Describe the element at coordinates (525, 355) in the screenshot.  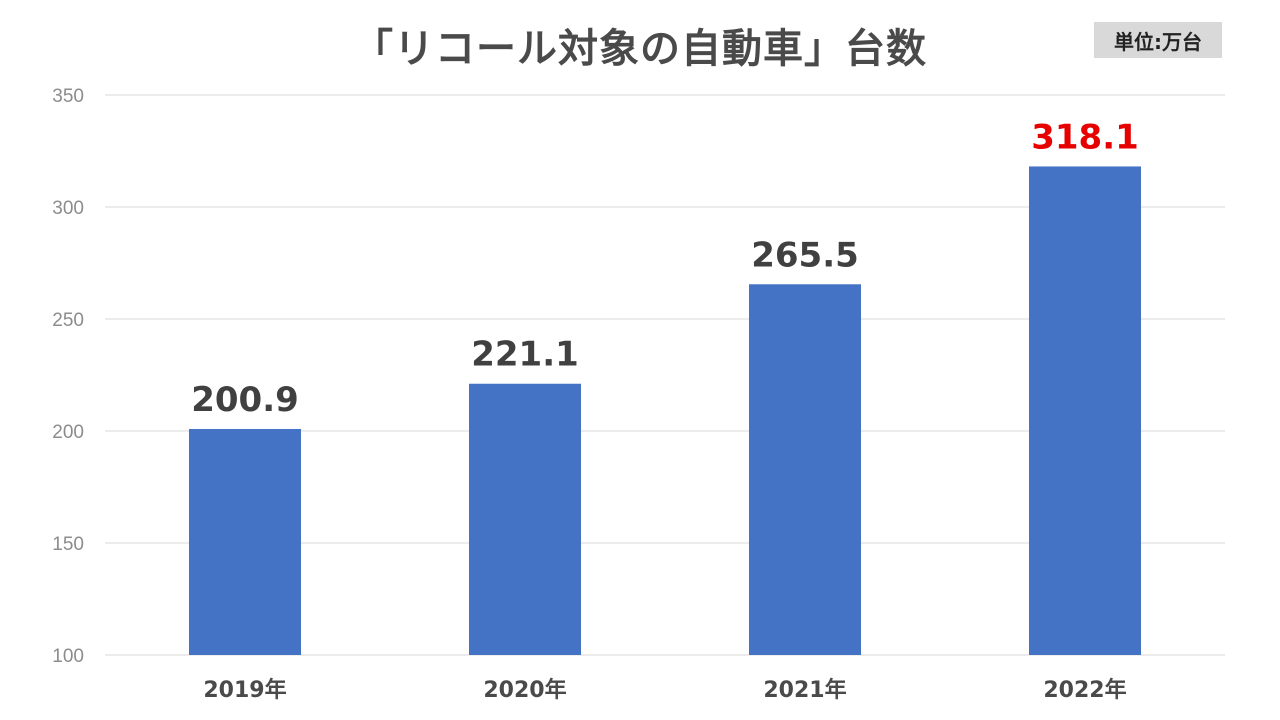
I see `data-label-1: 221.1` at that location.